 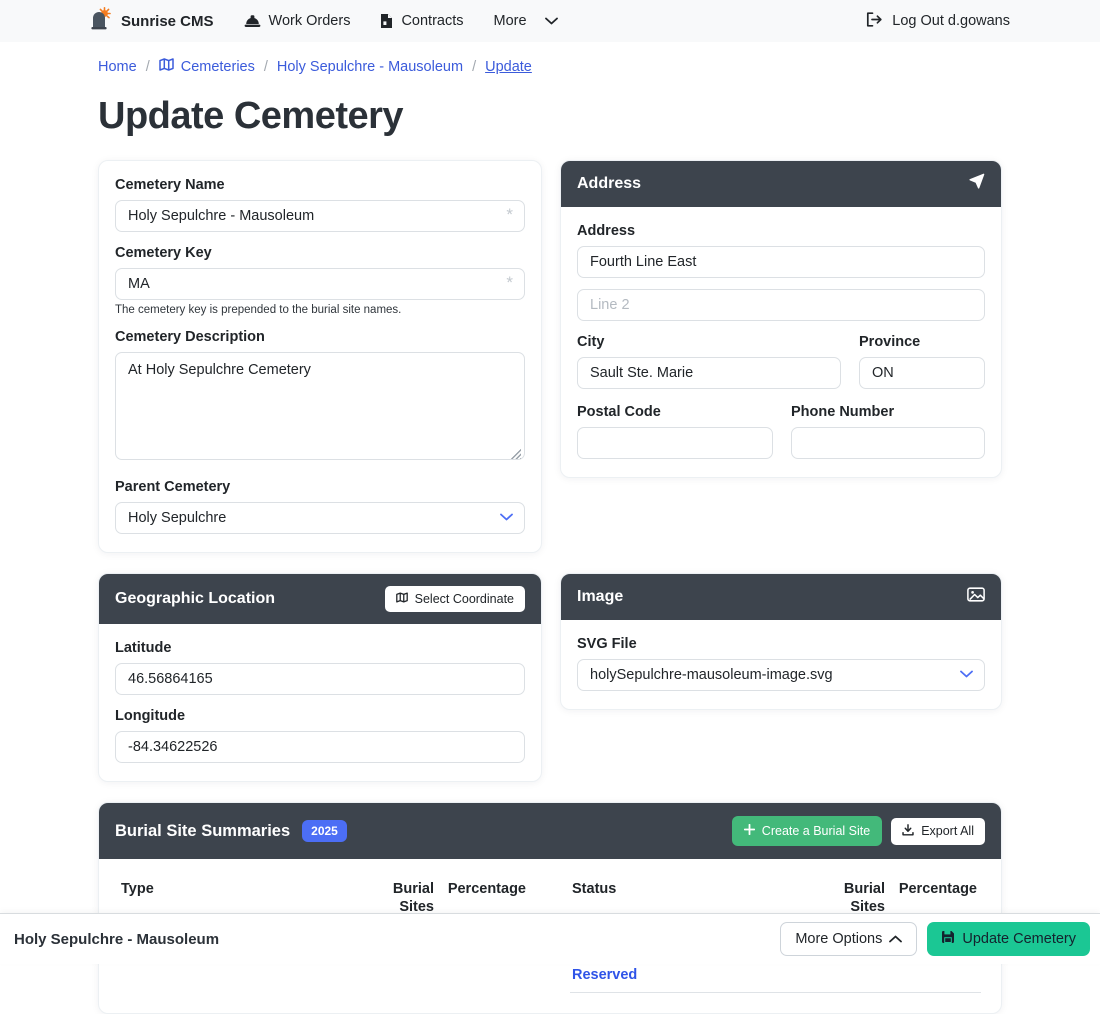 What do you see at coordinates (711, 675) in the screenshot?
I see `svg-file-value: holySepulchre-mausoleum-image.svg` at bounding box center [711, 675].